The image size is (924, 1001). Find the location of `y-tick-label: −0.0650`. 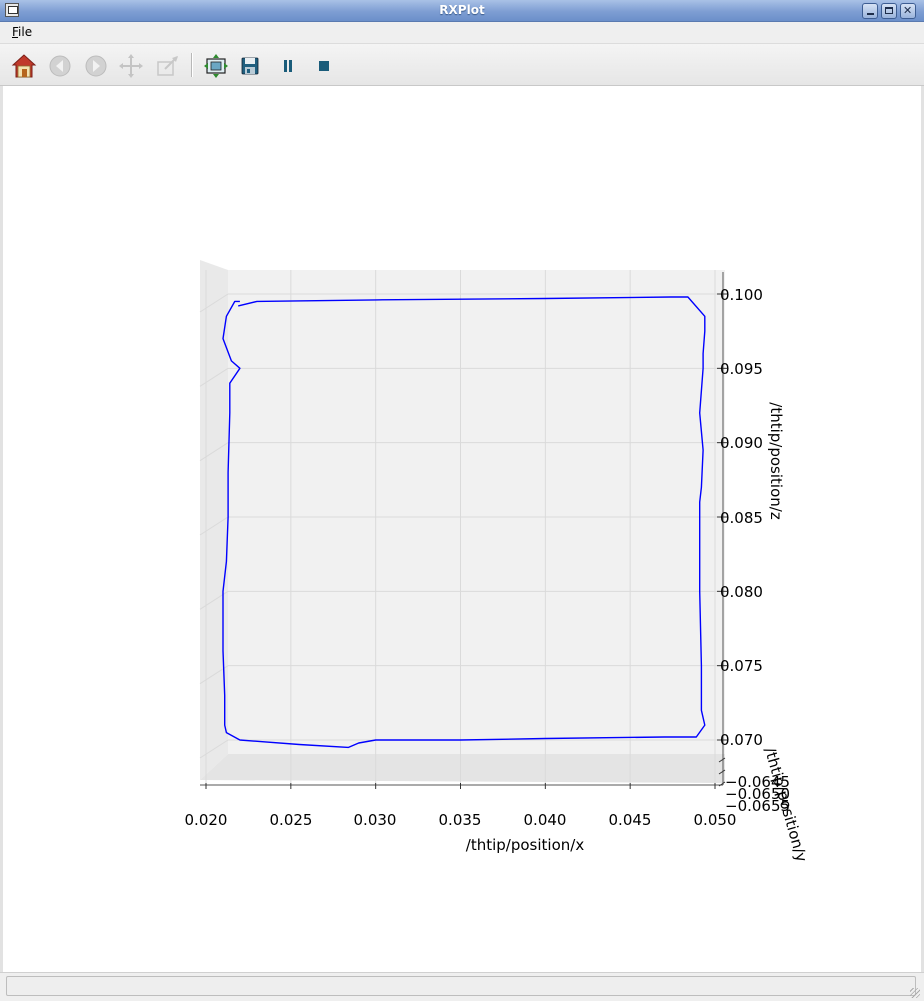

y-tick-label: −0.0650 is located at coordinates (757, 794).